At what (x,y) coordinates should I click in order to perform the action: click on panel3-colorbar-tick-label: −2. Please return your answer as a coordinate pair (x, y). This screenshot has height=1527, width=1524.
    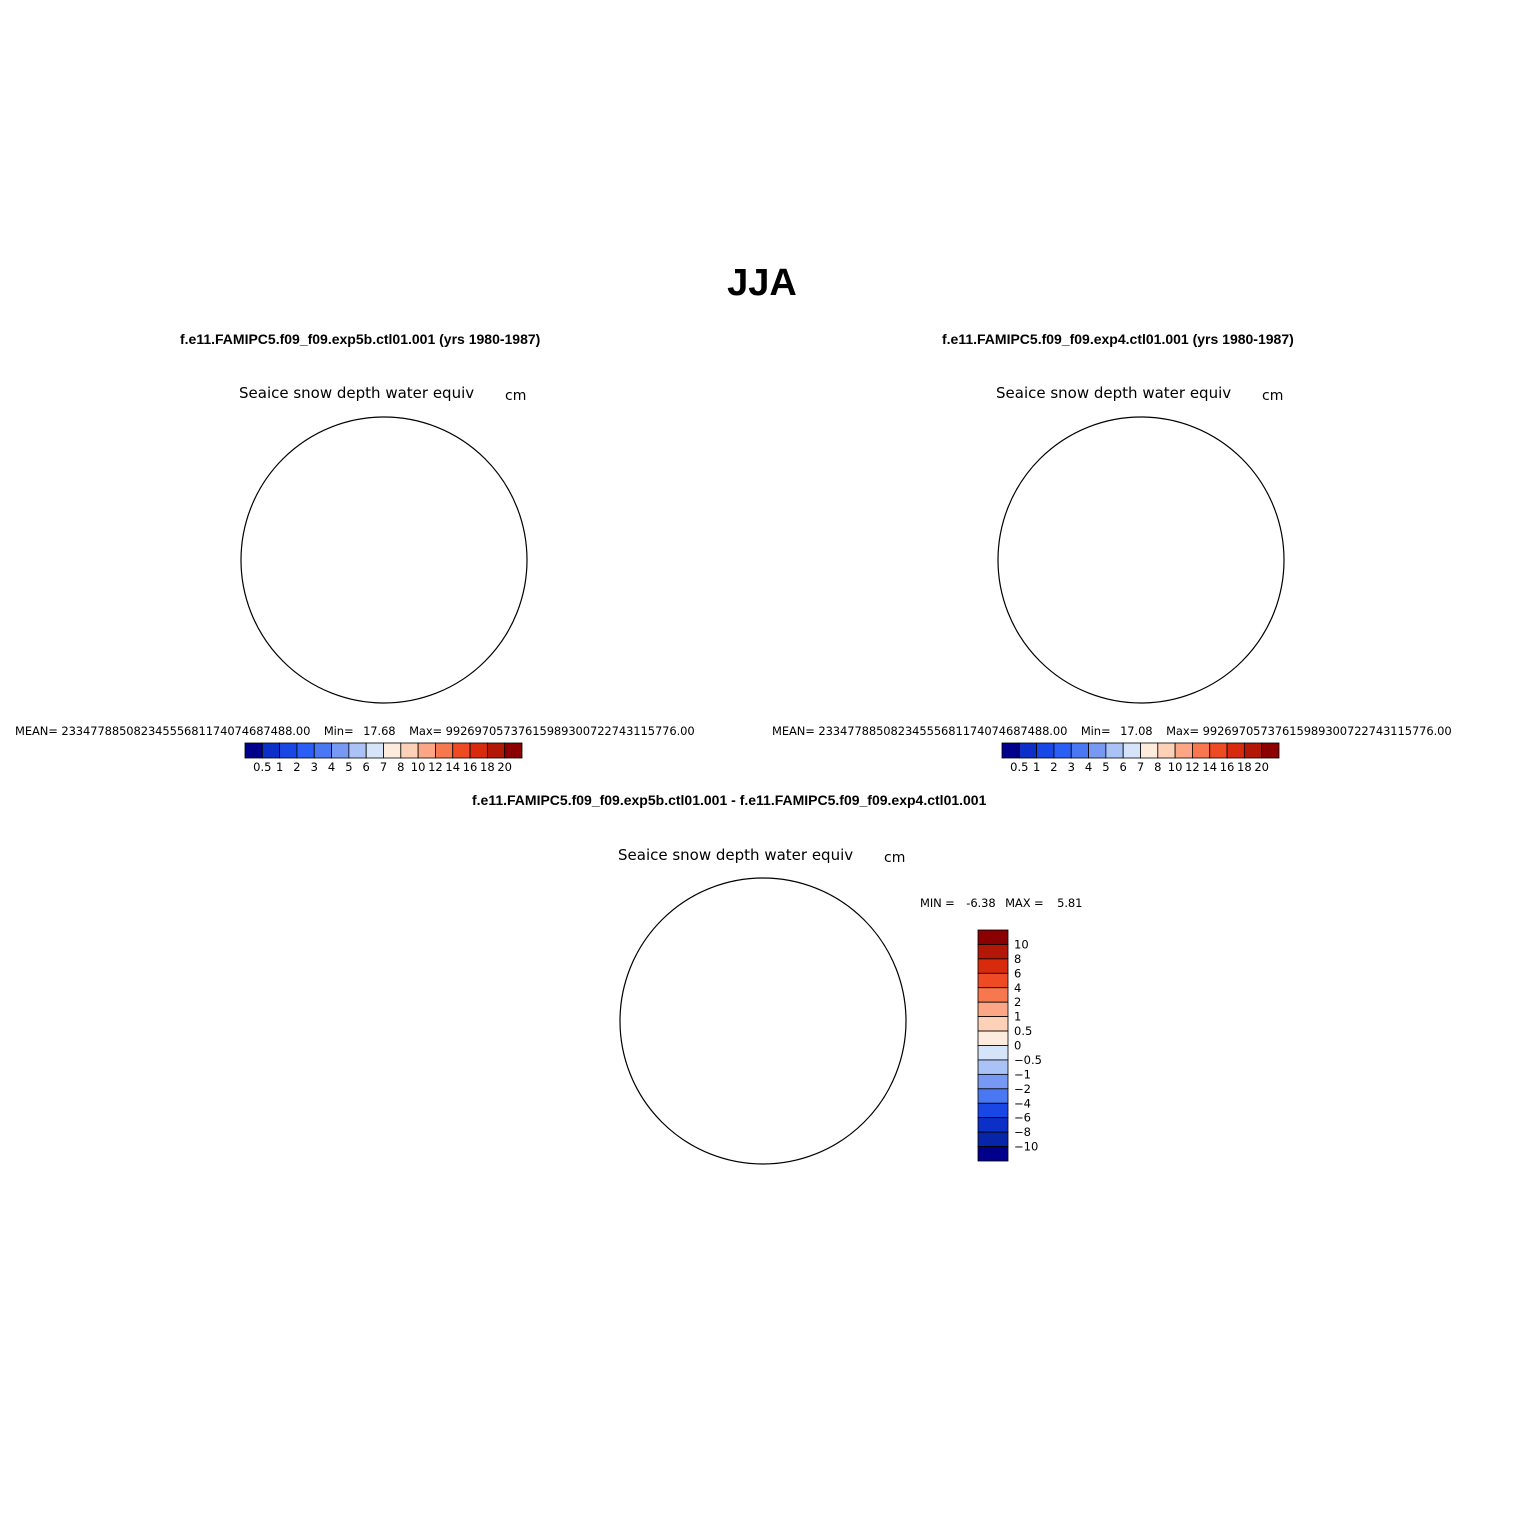
    Looking at the image, I should click on (1022, 1089).